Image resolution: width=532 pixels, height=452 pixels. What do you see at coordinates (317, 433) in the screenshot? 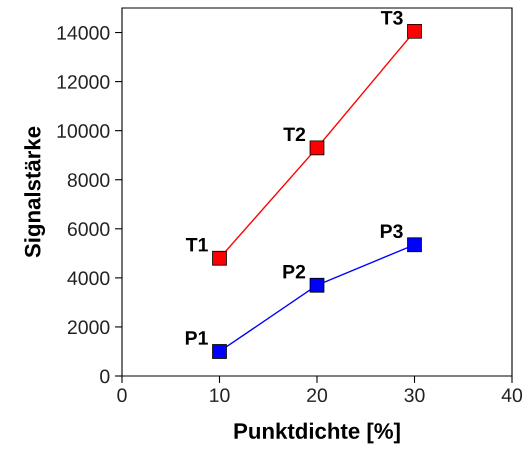
I see `x-axis-title: Punktdichte [%]` at bounding box center [317, 433].